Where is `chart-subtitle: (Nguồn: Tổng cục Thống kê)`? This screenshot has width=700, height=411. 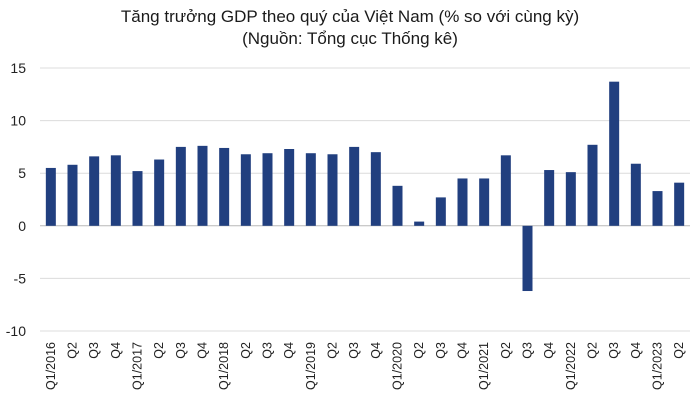 chart-subtitle: (Nguồn: Tổng cục Thống kê) is located at coordinates (350, 38).